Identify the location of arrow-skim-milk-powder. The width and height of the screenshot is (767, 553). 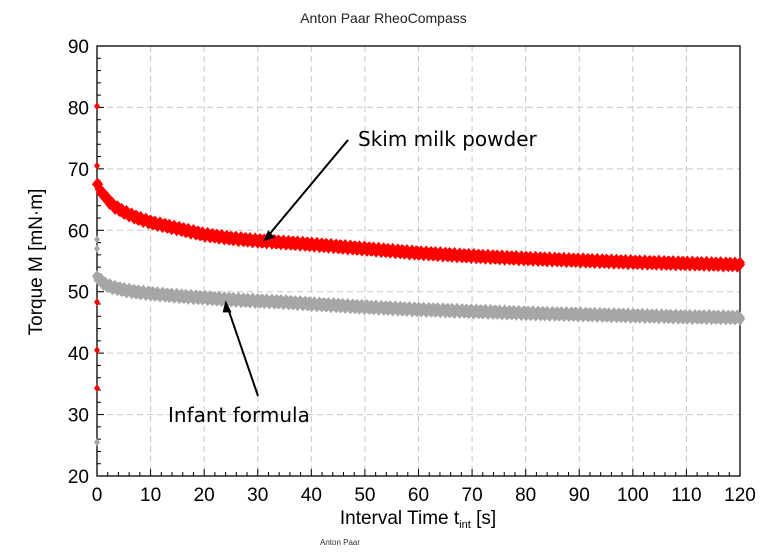
(306, 189).